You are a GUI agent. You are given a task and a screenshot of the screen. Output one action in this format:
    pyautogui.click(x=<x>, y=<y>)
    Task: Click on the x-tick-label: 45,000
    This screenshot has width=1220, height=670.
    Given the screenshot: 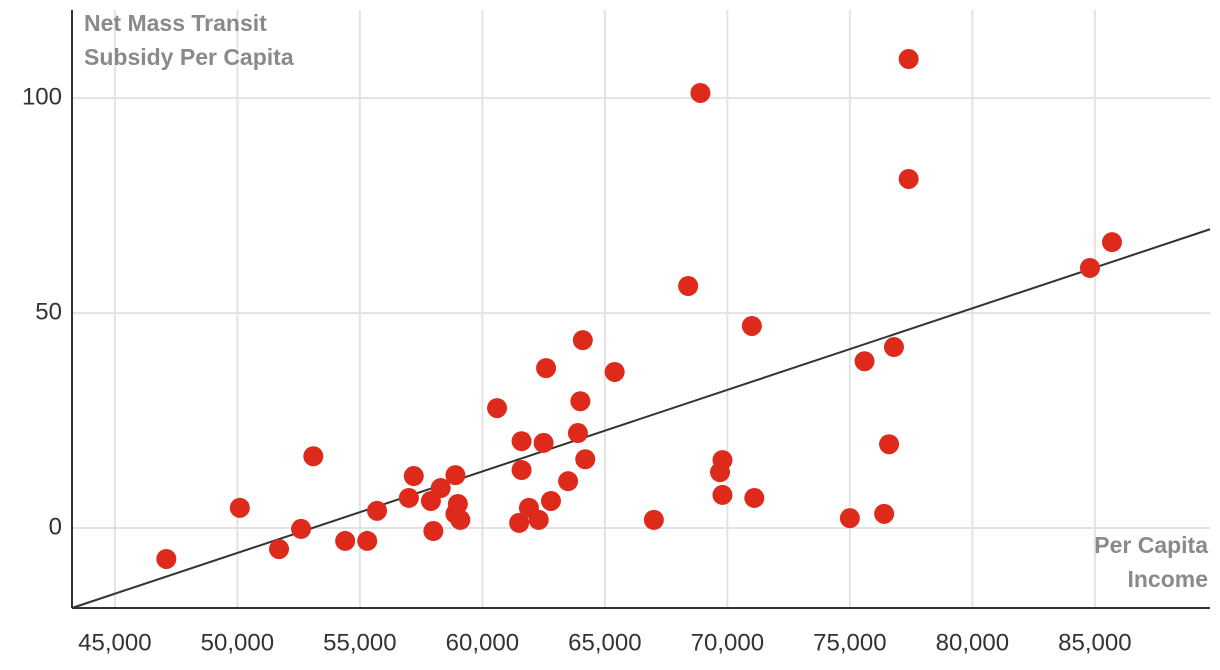 What is the action you would take?
    pyautogui.click(x=114, y=642)
    